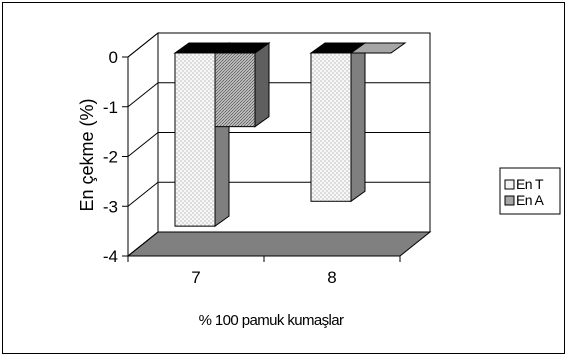  I want to click on y-tick-label: 0, so click(113, 57).